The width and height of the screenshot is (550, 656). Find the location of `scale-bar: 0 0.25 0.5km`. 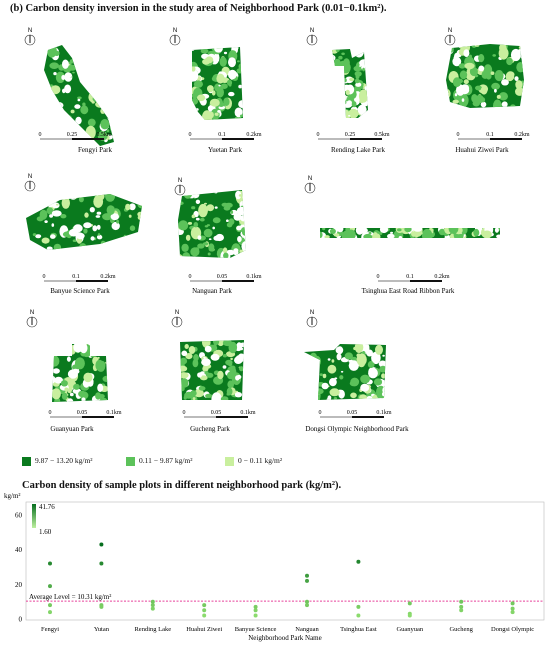

scale-bar: 0 0.25 0.5km is located at coordinates (353, 136).